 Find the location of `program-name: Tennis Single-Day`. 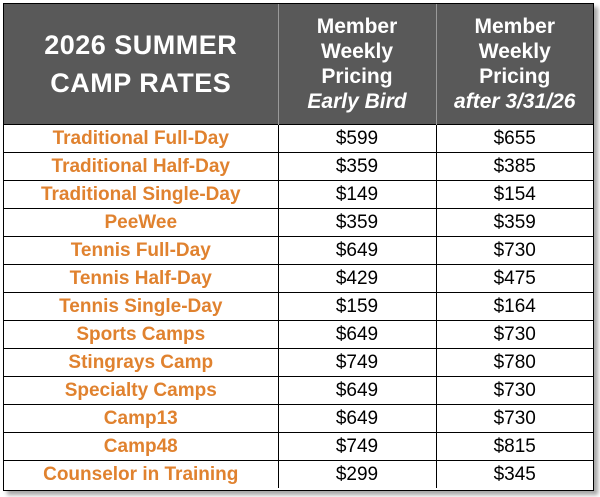

program-name: Tennis Single-Day is located at coordinates (141, 306).